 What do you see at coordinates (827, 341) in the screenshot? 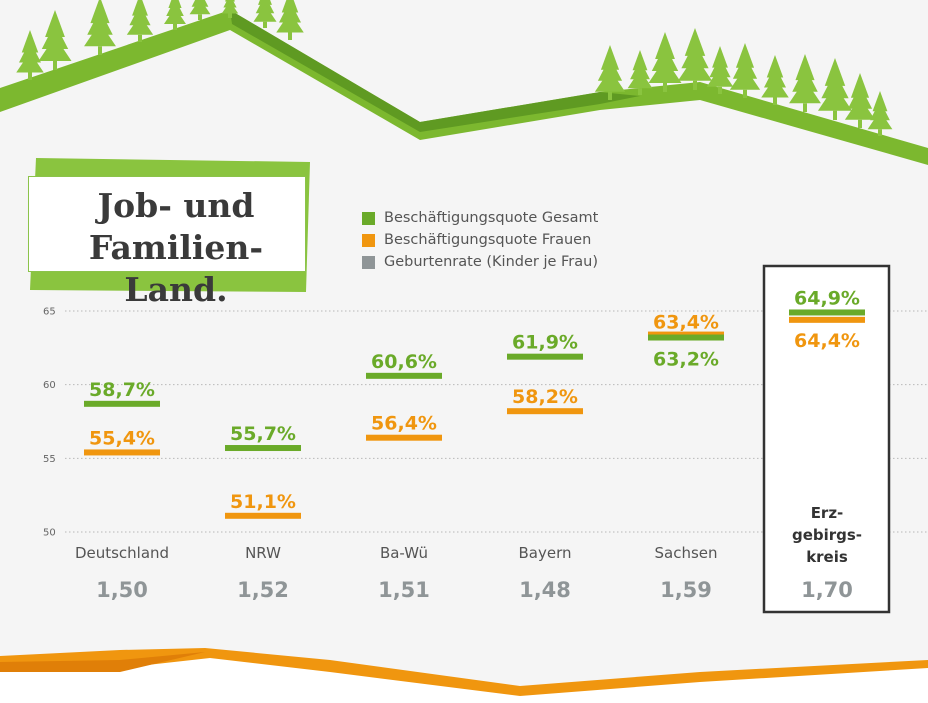
I see `frauen-value-label: 64,4%` at bounding box center [827, 341].